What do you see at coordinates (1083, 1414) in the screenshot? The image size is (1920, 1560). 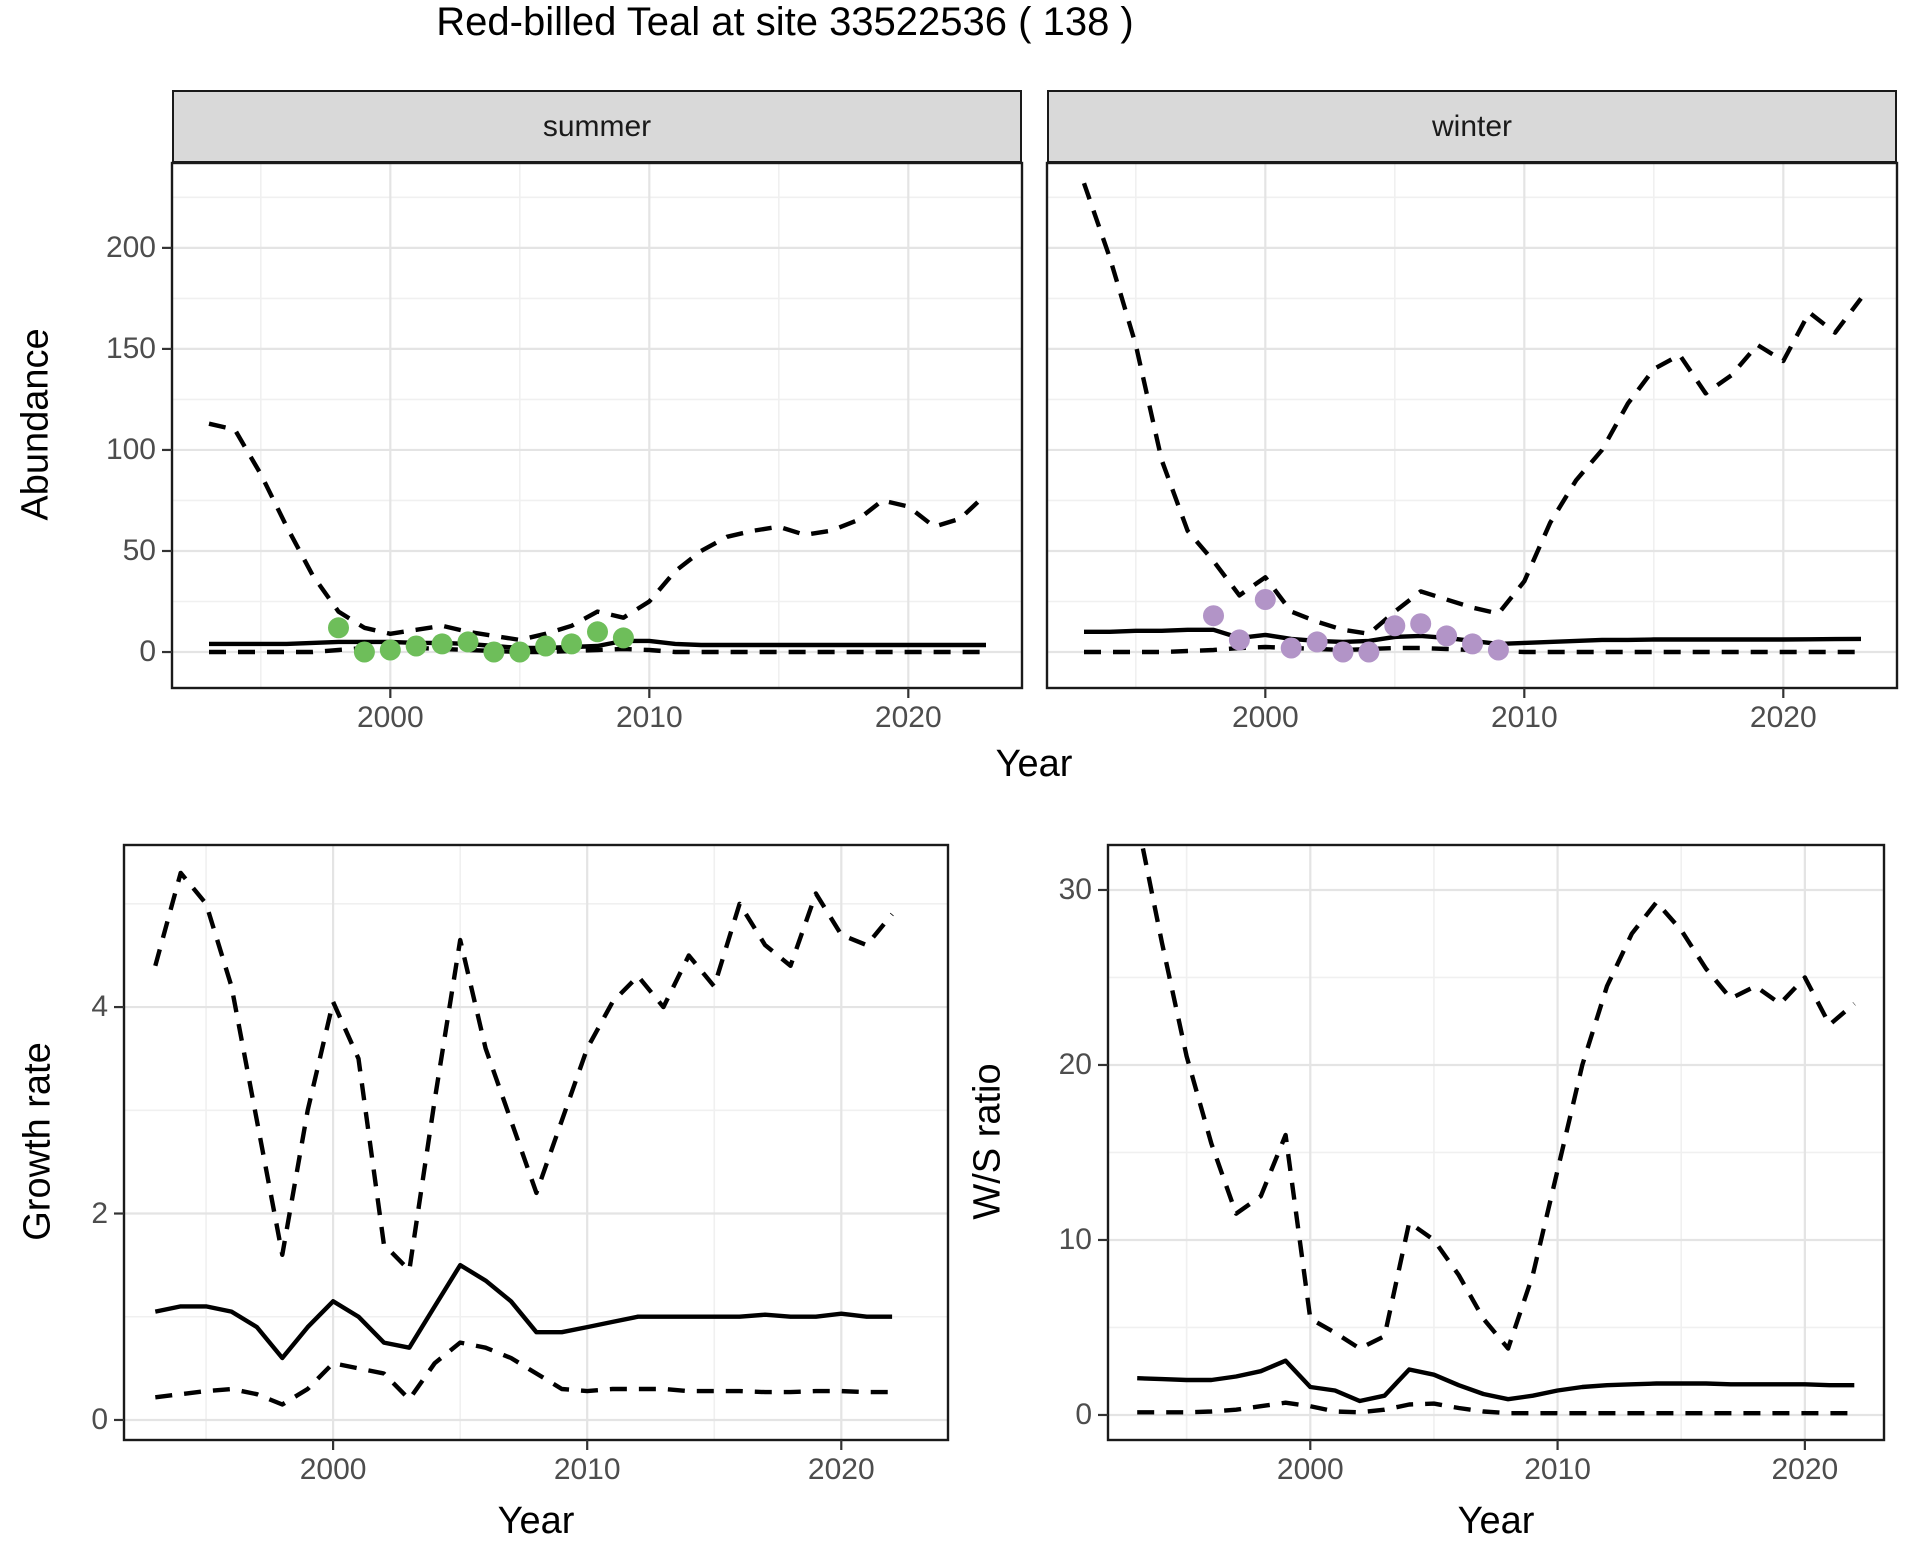 I see `y-tick-label-ws-ratio: 0` at bounding box center [1083, 1414].